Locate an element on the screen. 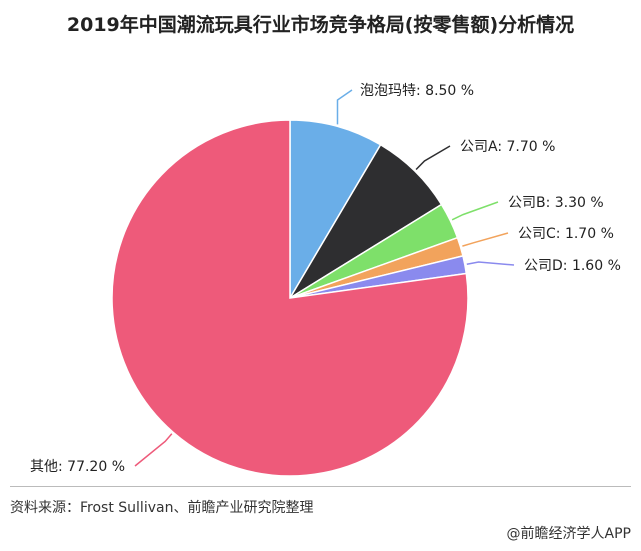 This screenshot has height=551, width=641. slice-label-5: 其他: 77.20 % is located at coordinates (77, 467).